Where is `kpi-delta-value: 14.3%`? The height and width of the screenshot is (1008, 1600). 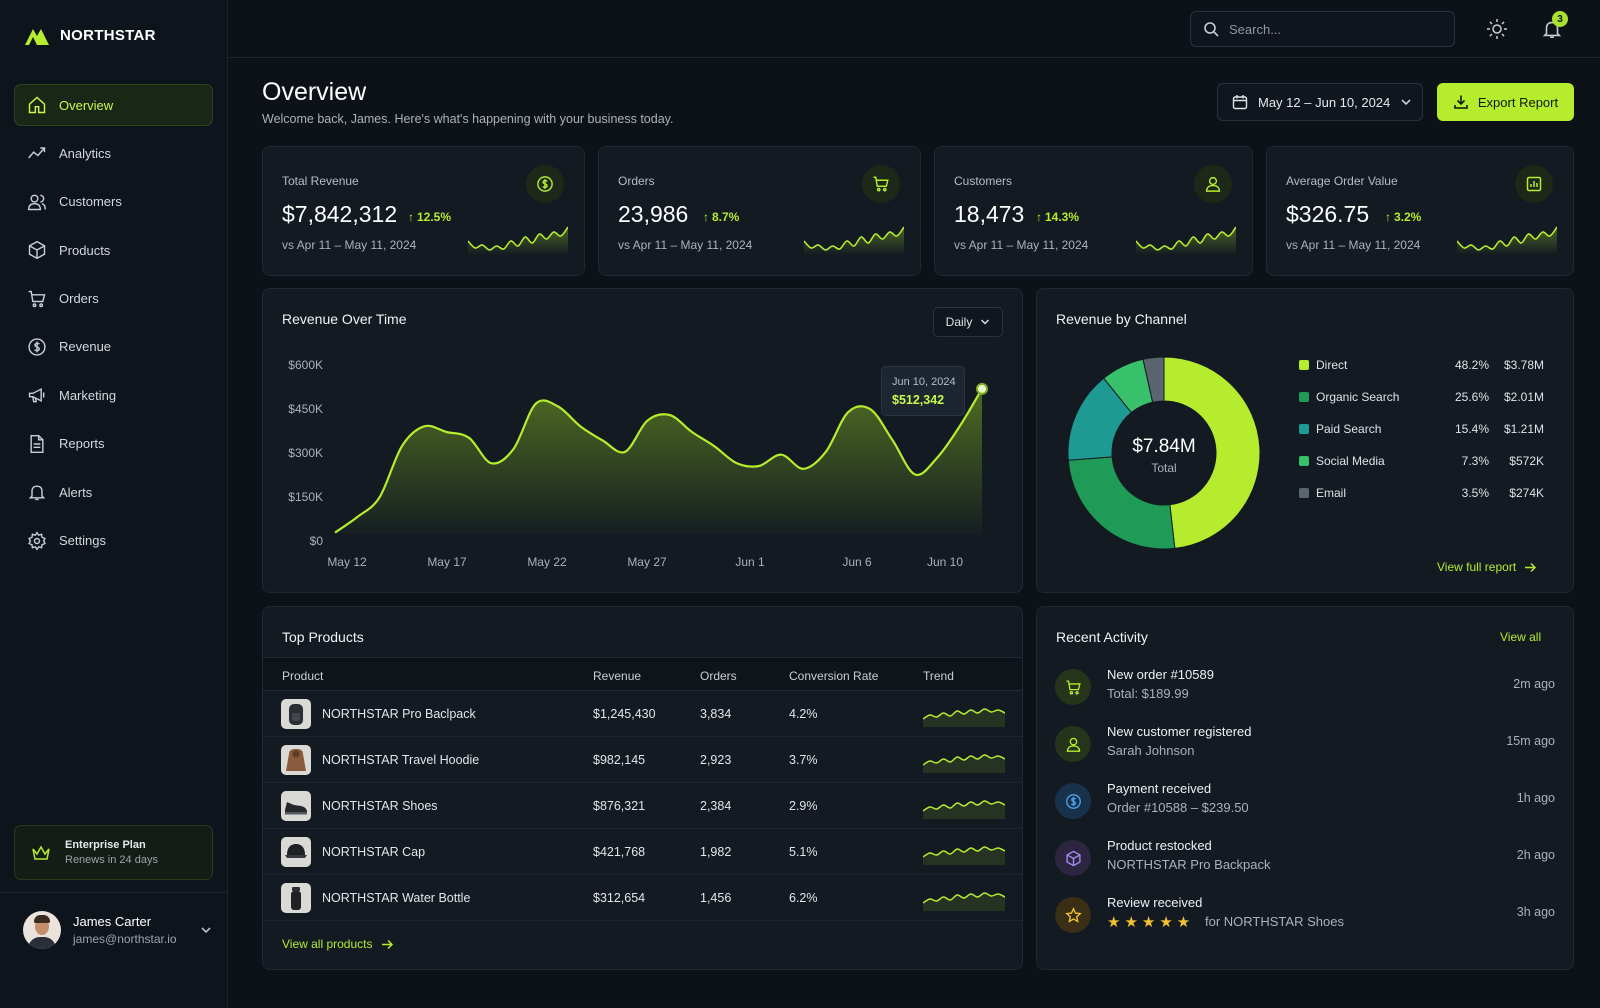
kpi-delta-value: 14.3% is located at coordinates (1062, 217).